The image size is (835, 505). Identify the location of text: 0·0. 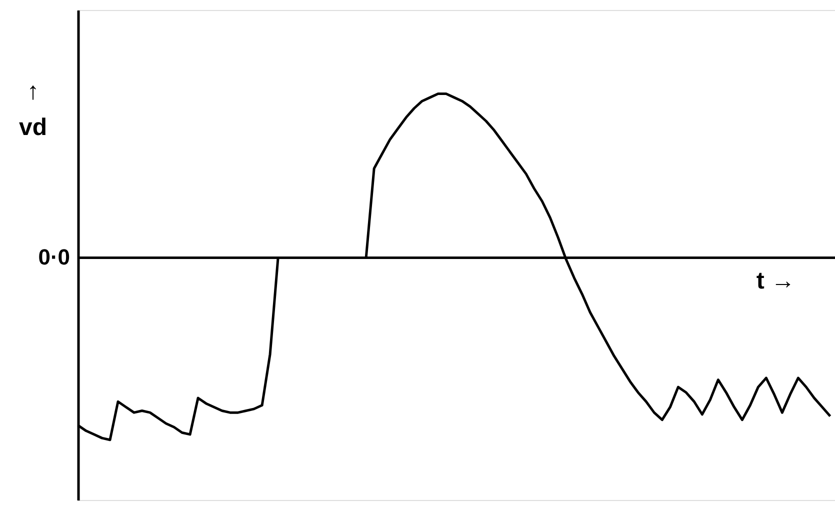
(54, 257).